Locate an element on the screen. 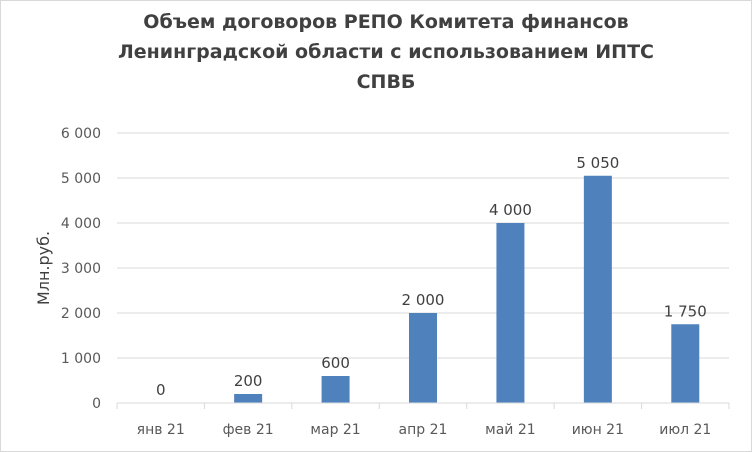 This screenshot has width=752, height=452. y-tick-label: 0 is located at coordinates (96, 404).